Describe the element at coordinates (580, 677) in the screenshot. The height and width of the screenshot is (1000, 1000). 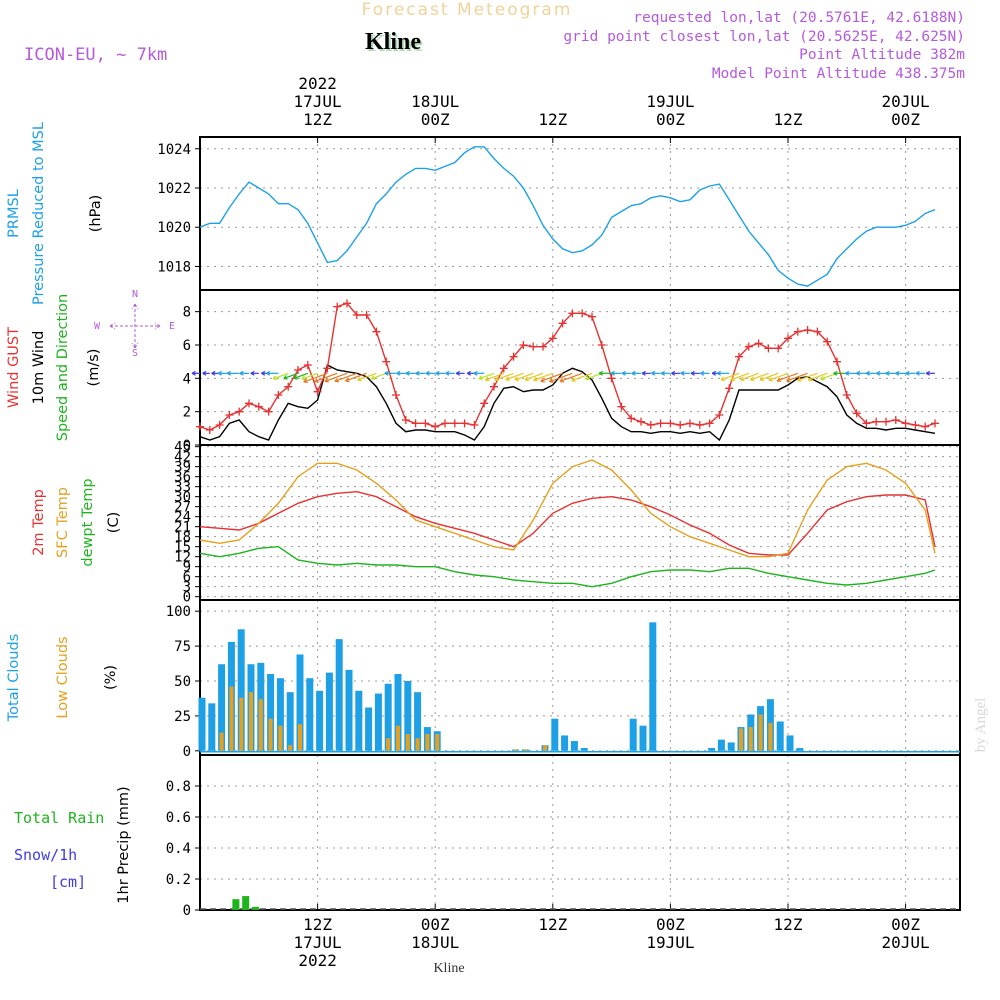
I see `panel-frame` at that location.